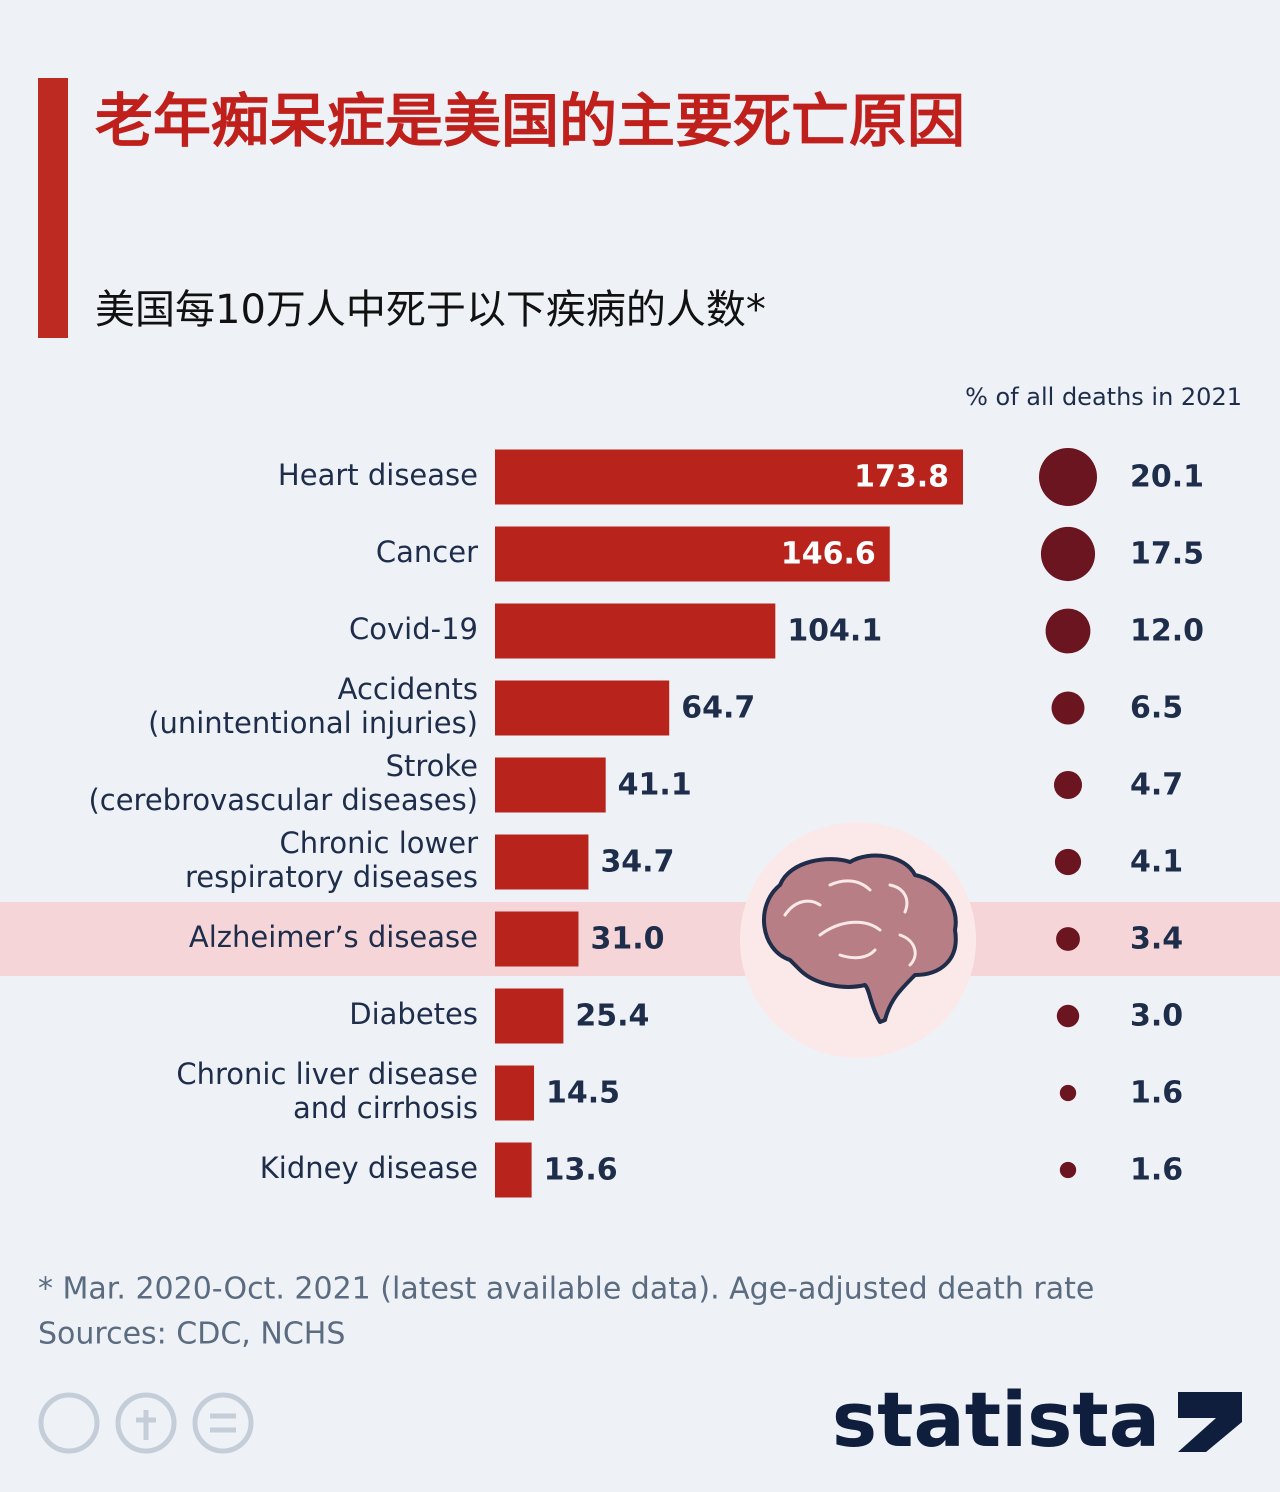 The height and width of the screenshot is (1492, 1280). Describe the element at coordinates (1156, 862) in the screenshot. I see `share-label: 4.1` at that location.